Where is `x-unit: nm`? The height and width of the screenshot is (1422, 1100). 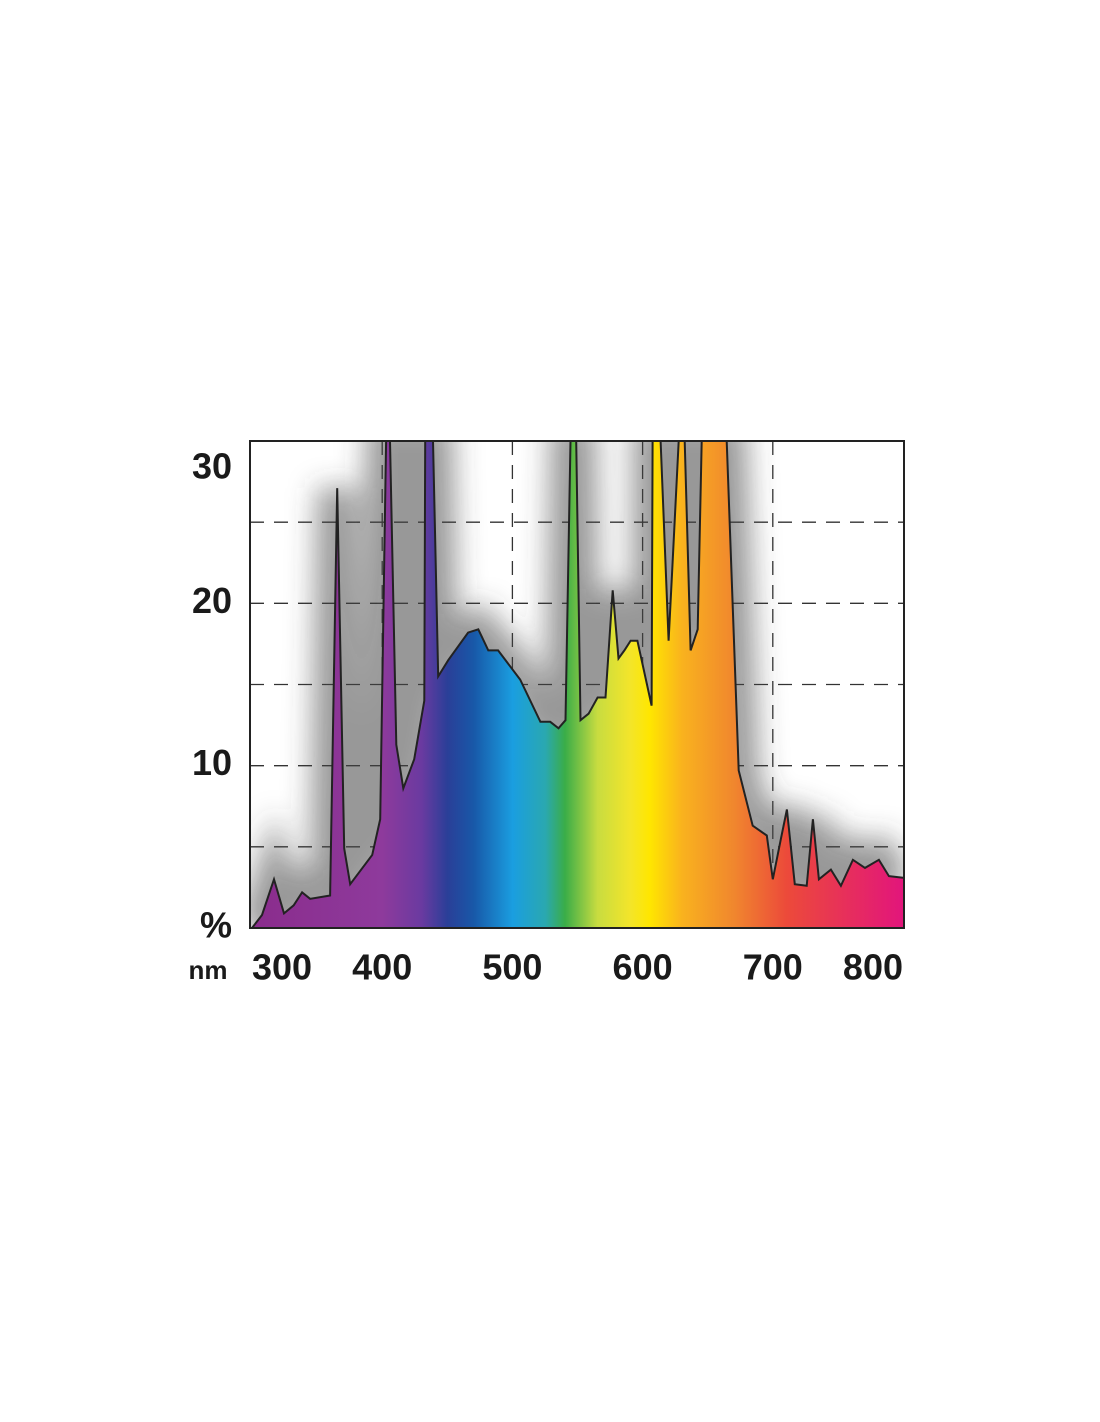
x-unit: nm is located at coordinates (208, 970).